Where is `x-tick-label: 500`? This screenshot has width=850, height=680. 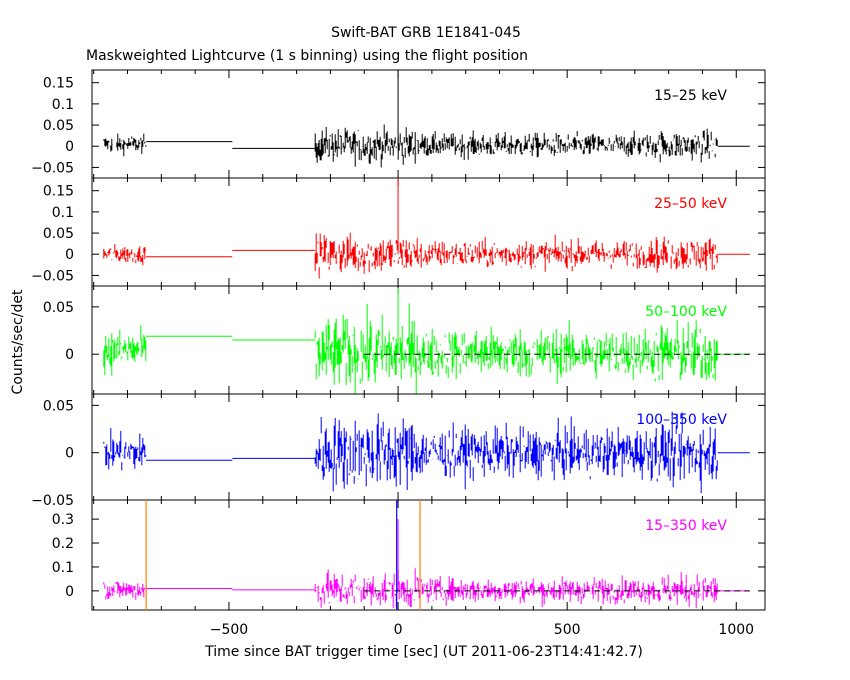 x-tick-label: 500 is located at coordinates (567, 630).